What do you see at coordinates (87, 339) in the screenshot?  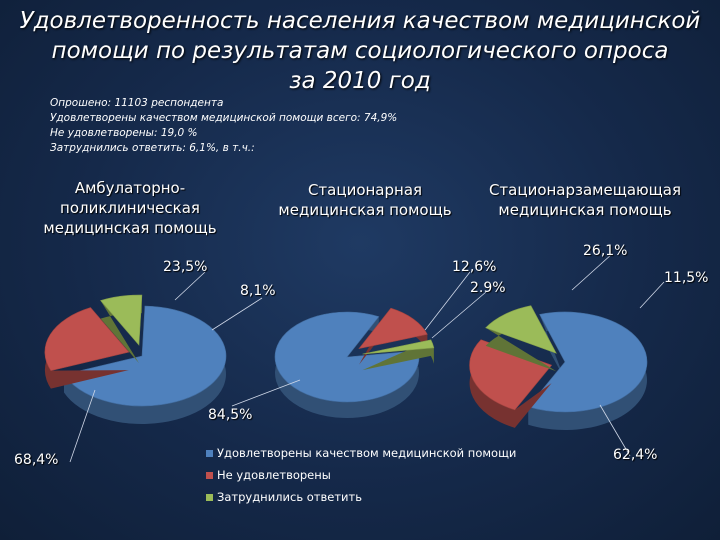 I see `pie-ambulatory-slice-unsatisfied-top` at bounding box center [87, 339].